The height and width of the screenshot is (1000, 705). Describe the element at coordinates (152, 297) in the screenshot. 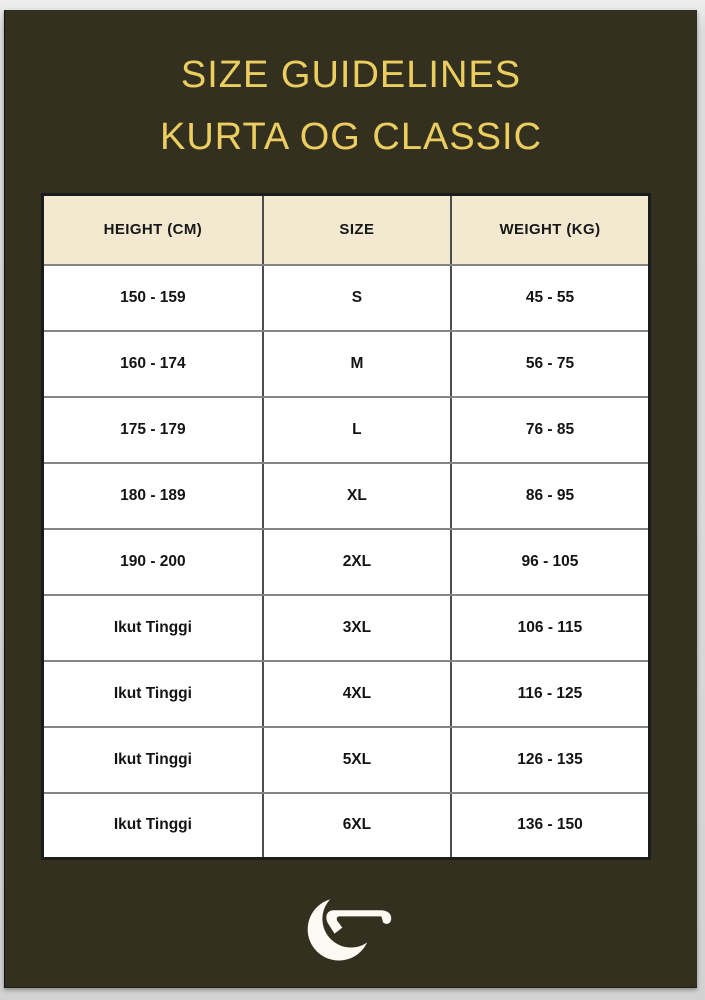

I see `table-cell: 150 - 159` at that location.